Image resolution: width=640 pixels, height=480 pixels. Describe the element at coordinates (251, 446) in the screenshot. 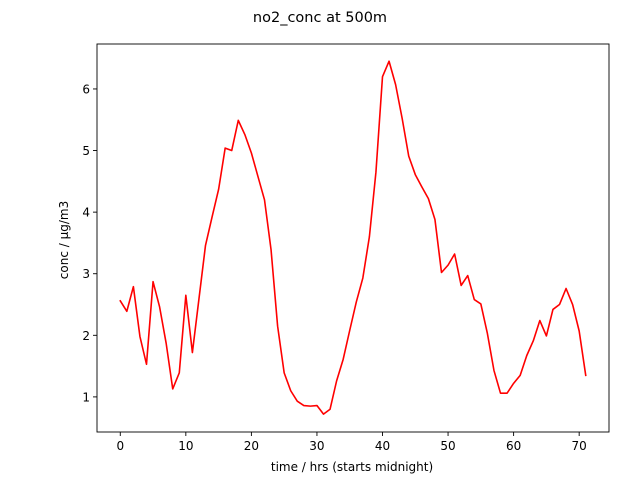

I see `x-tick-label: 20` at that location.